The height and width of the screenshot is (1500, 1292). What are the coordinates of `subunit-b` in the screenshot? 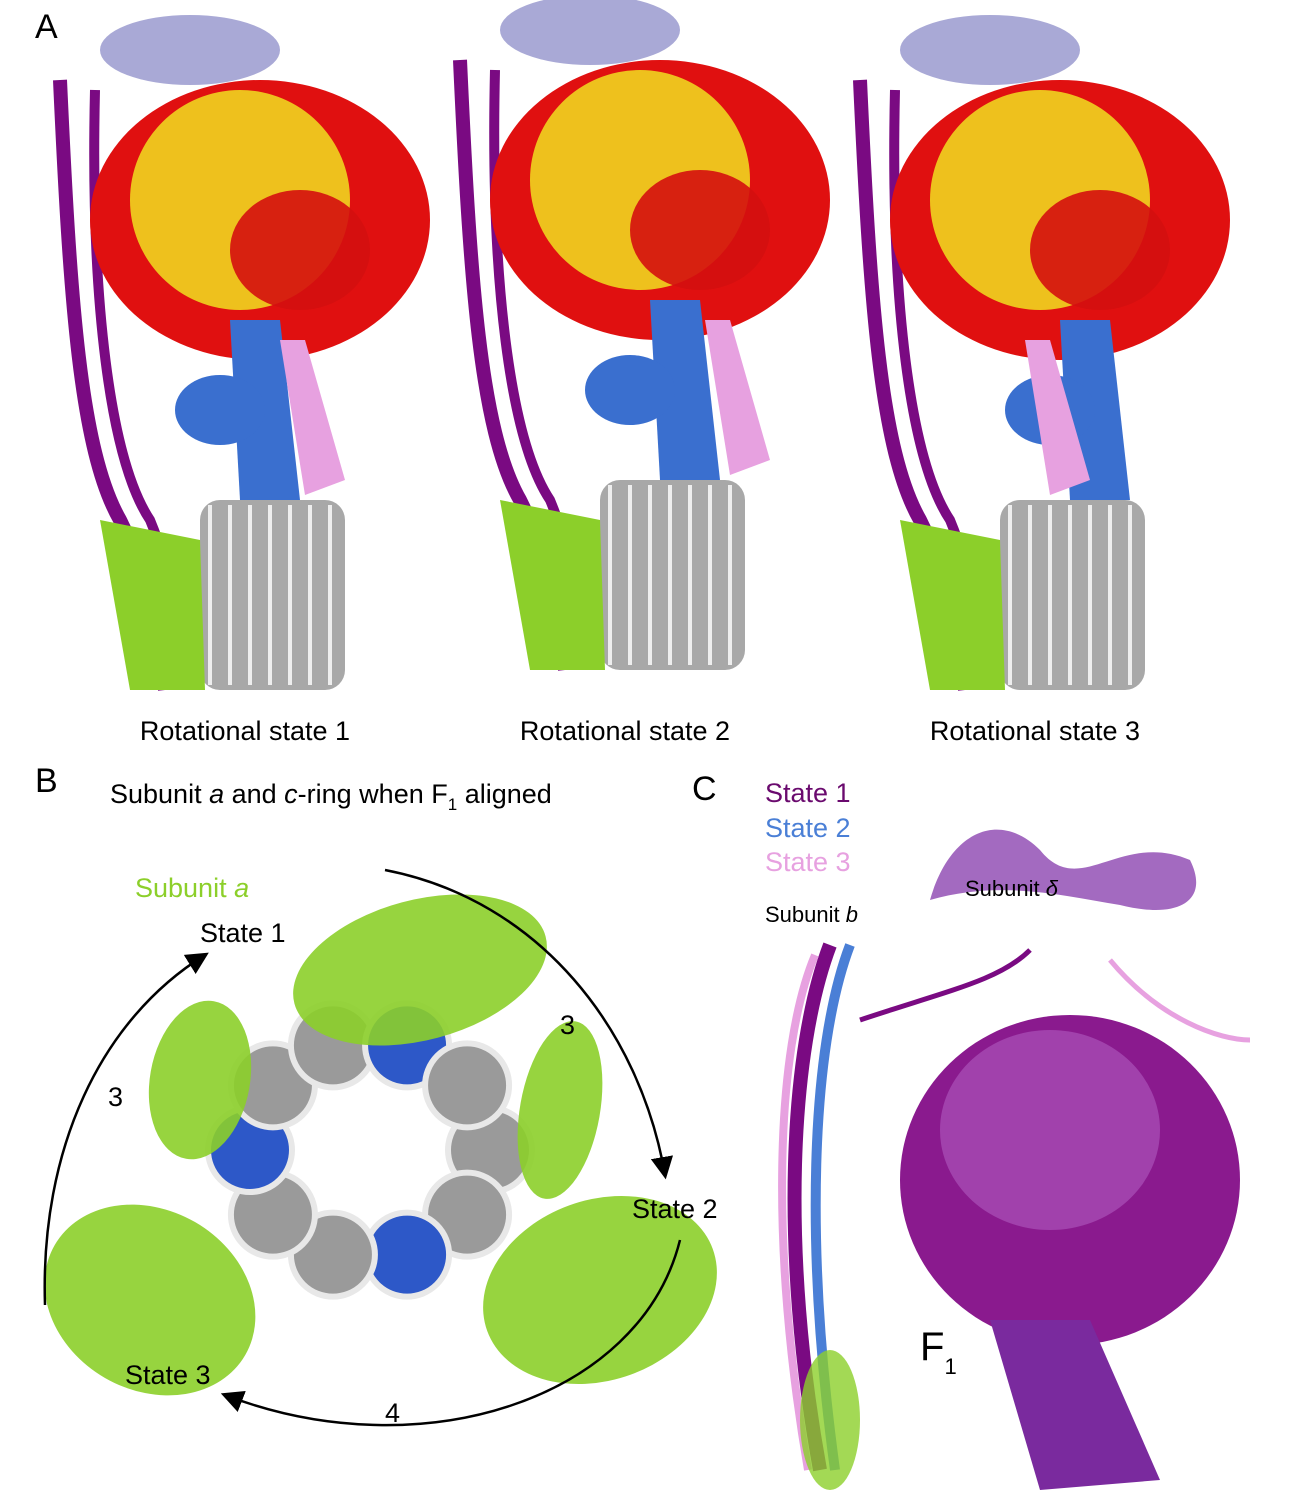 It's located at (798, 1212).